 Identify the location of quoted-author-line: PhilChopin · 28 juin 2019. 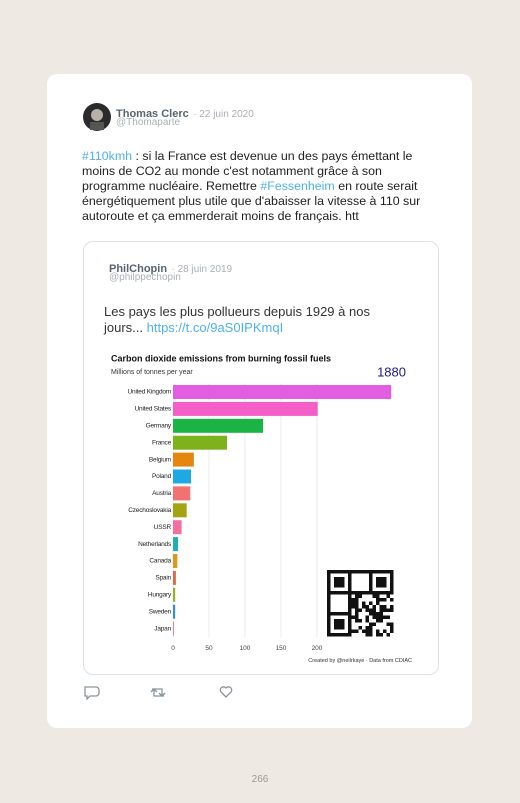
(170, 268).